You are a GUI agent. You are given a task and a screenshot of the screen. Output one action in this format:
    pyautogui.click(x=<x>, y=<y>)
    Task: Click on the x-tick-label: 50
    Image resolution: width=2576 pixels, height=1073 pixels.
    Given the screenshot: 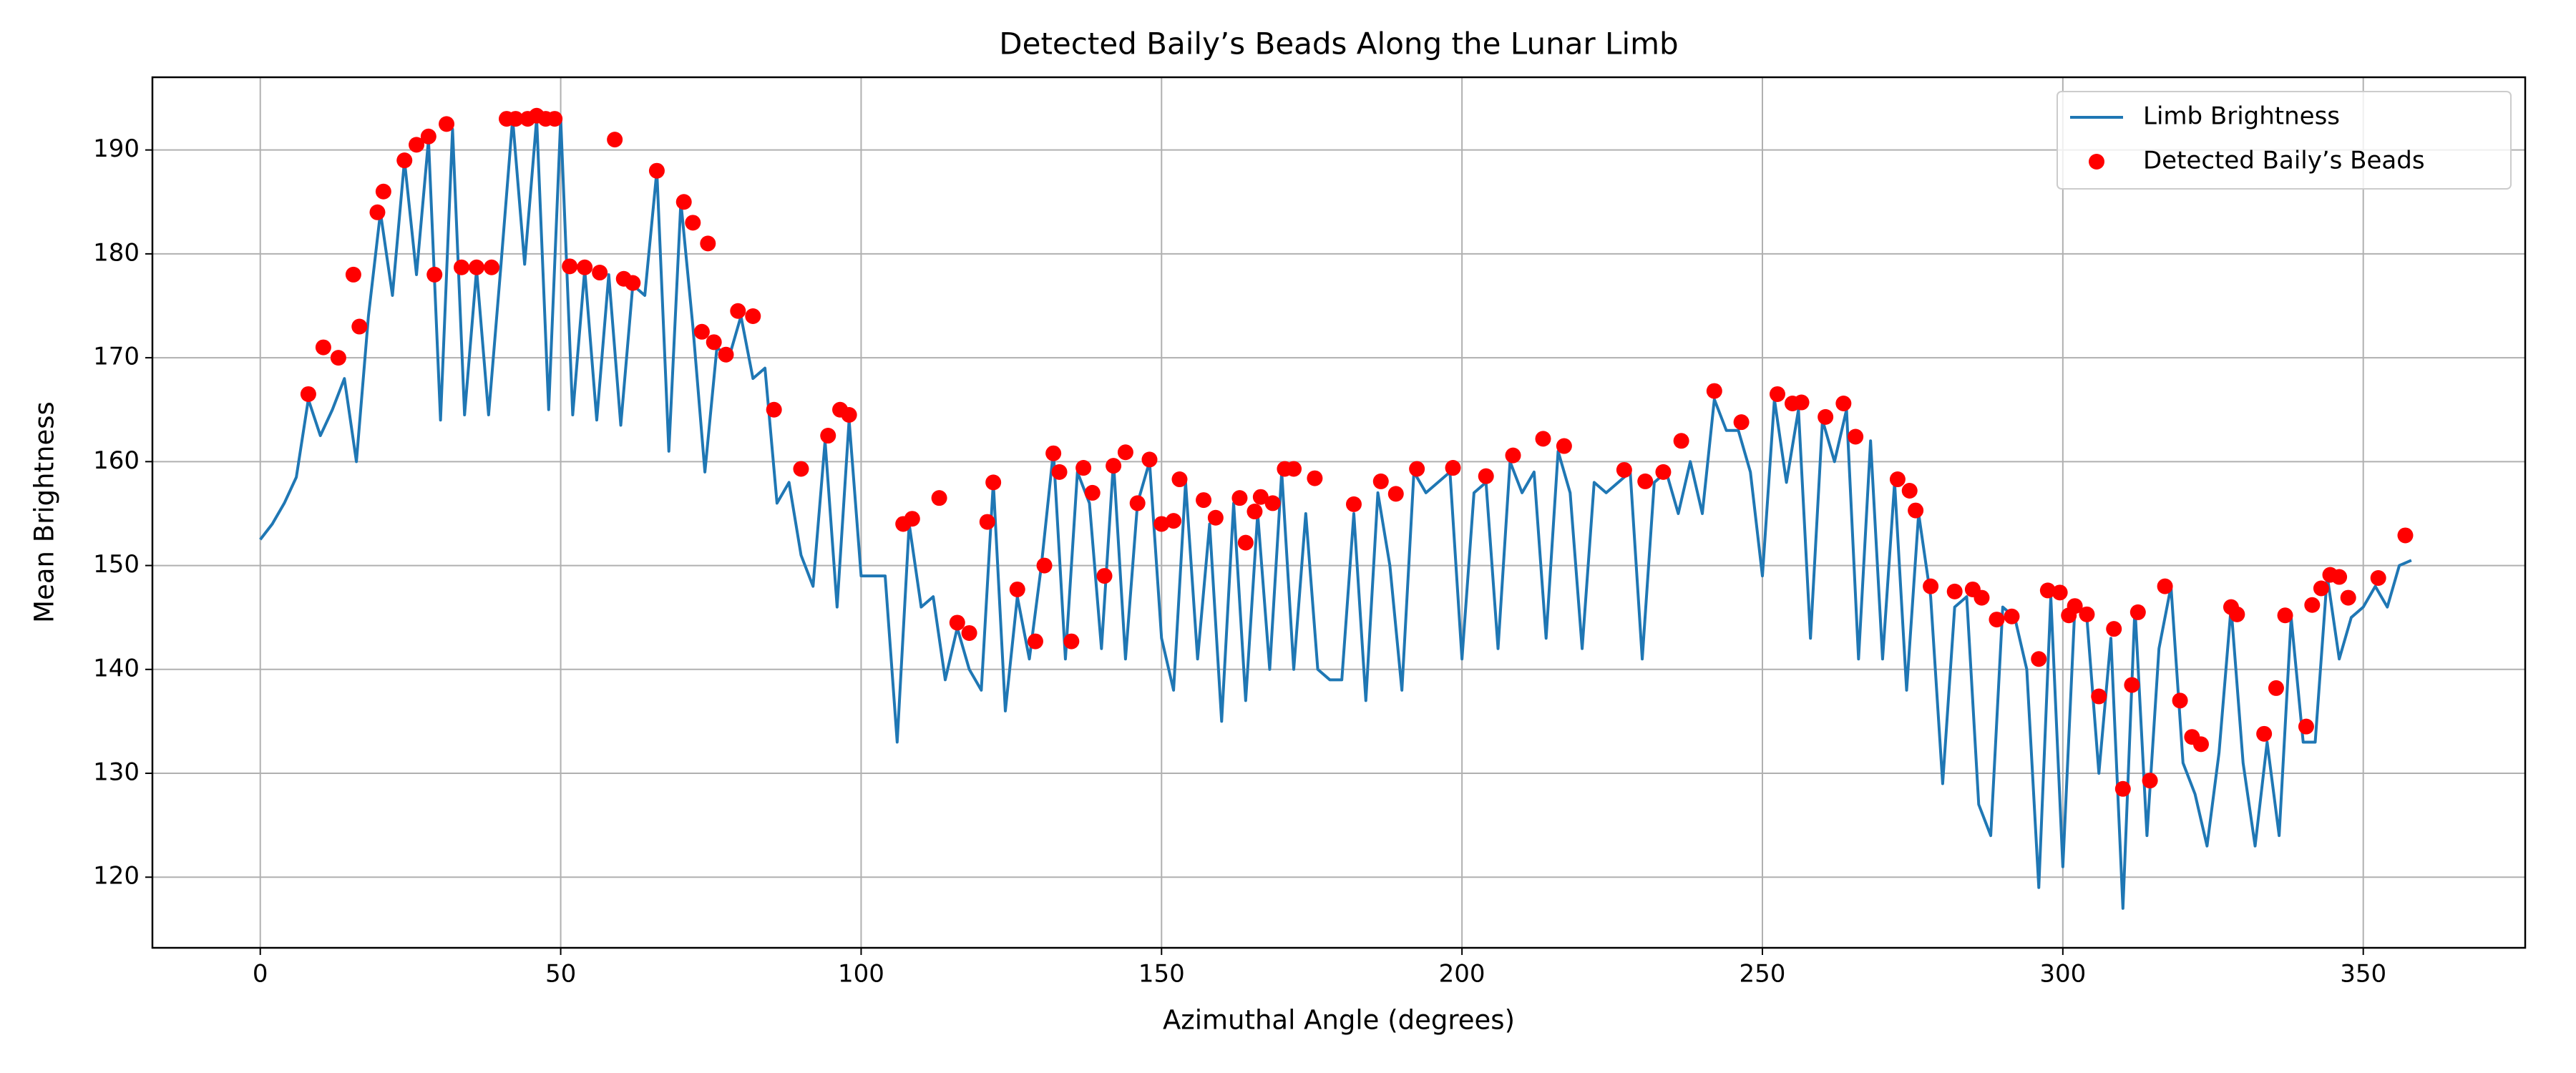 What is the action you would take?
    pyautogui.click(x=560, y=974)
    